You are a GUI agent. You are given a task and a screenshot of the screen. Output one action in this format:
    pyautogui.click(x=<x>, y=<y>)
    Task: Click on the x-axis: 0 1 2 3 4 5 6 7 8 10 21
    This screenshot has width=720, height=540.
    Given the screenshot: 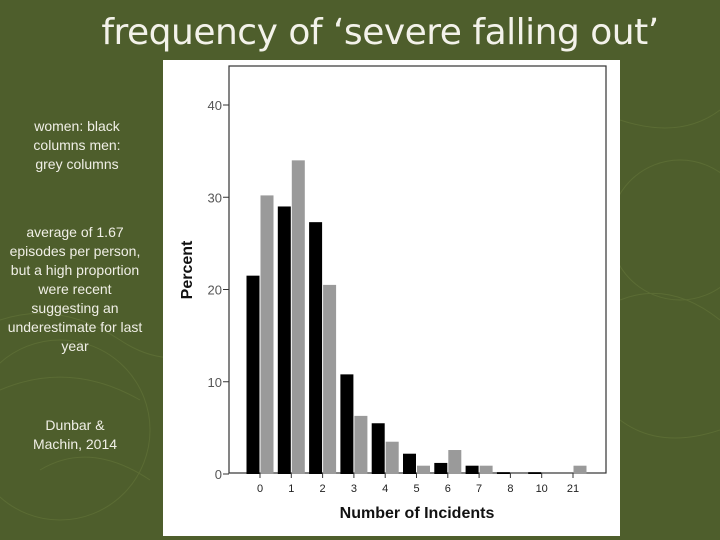 What is the action you would take?
    pyautogui.click(x=418, y=484)
    